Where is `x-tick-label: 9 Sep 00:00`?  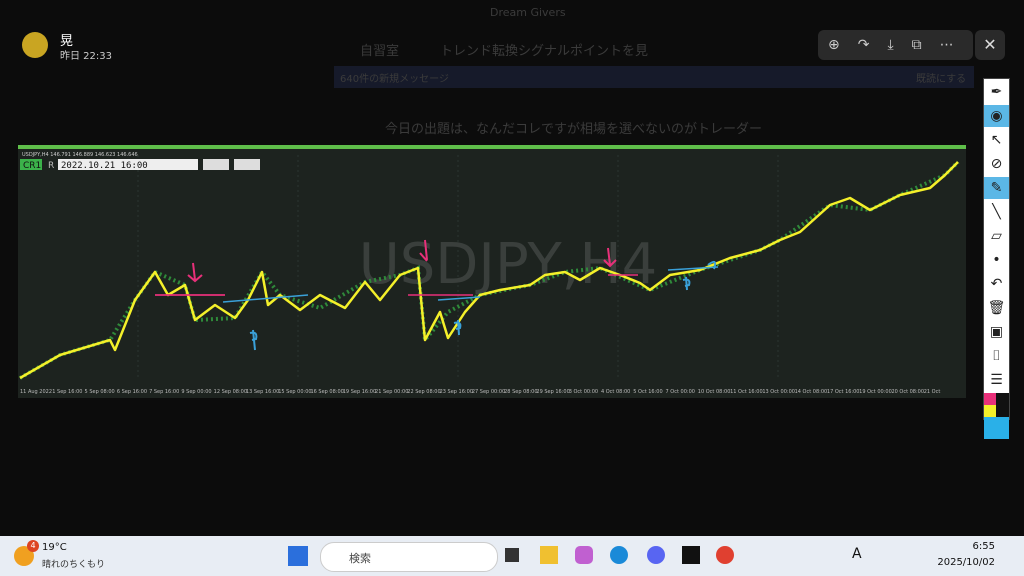
x-tick-label: 9 Sep 00:00 is located at coordinates (196, 392).